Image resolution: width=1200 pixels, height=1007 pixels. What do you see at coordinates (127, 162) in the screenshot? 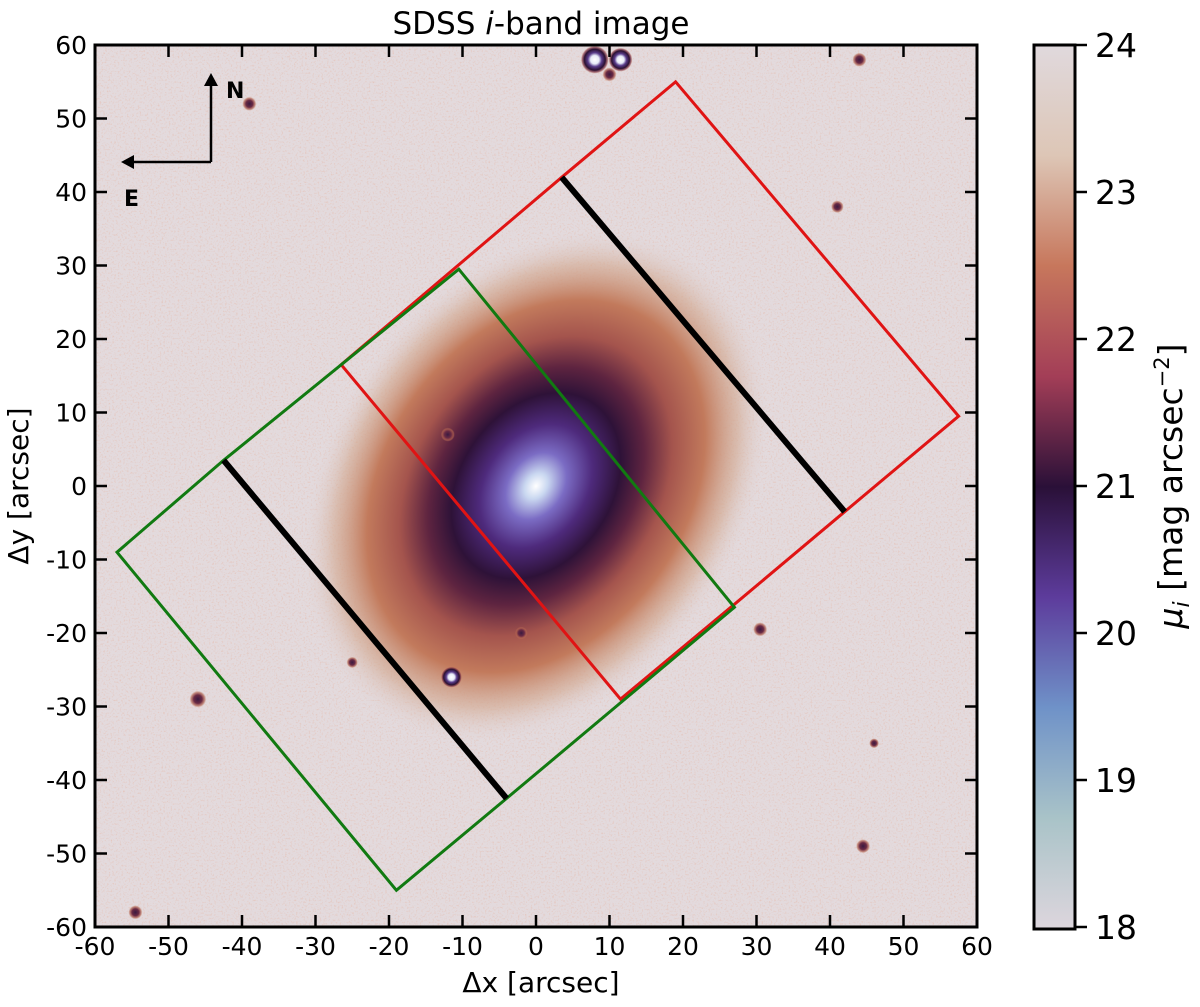
I see `east-arrowhead` at bounding box center [127, 162].